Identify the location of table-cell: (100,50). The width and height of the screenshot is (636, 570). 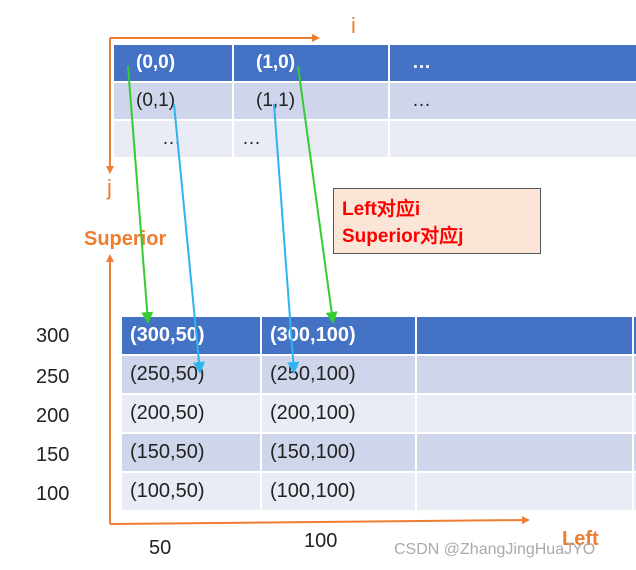
(191, 491).